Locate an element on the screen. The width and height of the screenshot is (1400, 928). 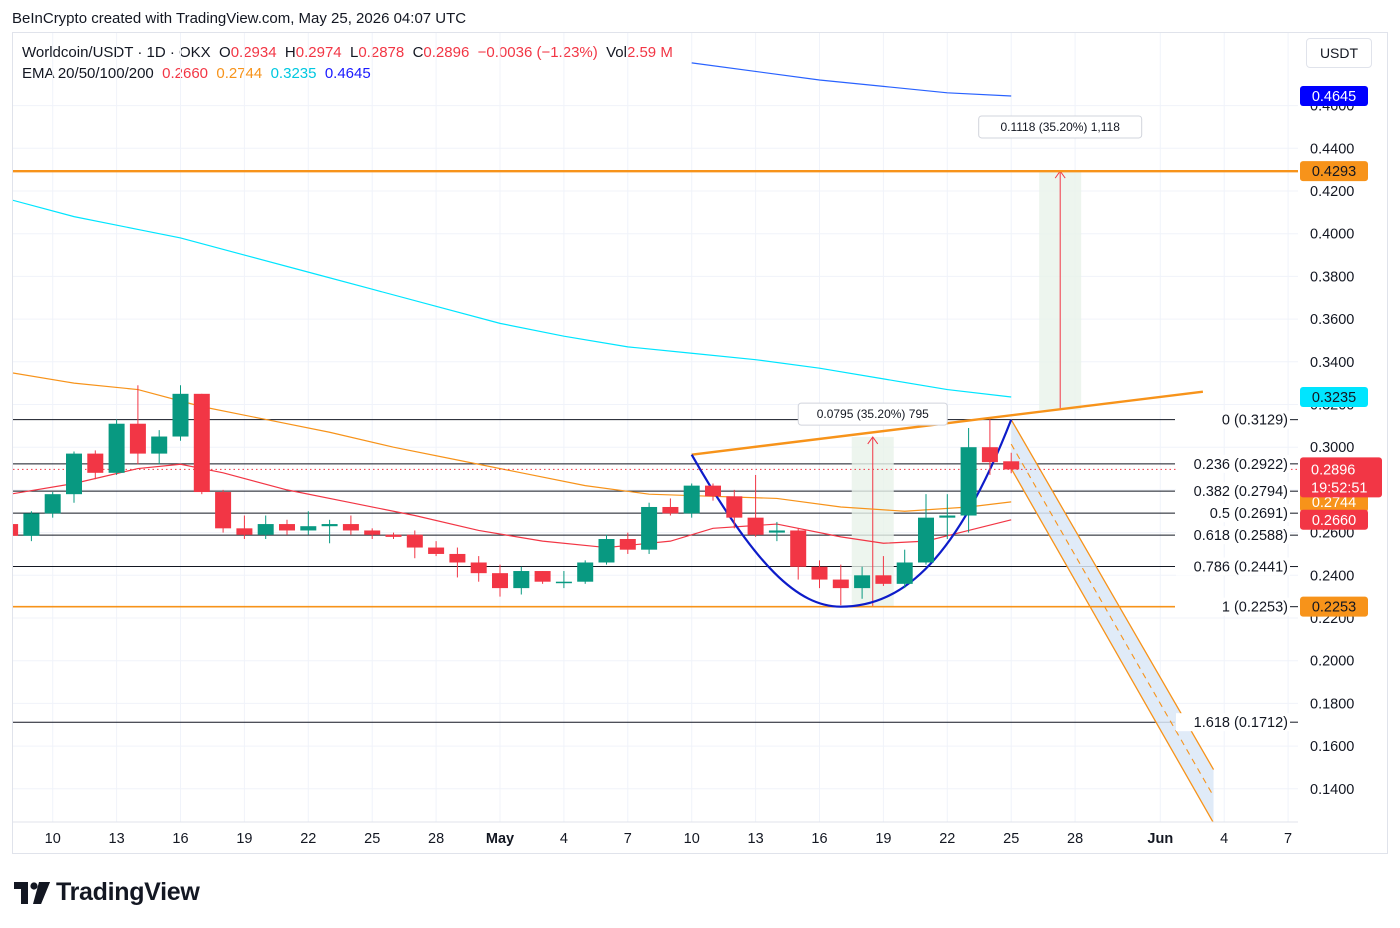
channel-upper-edge is located at coordinates (1112, 594).